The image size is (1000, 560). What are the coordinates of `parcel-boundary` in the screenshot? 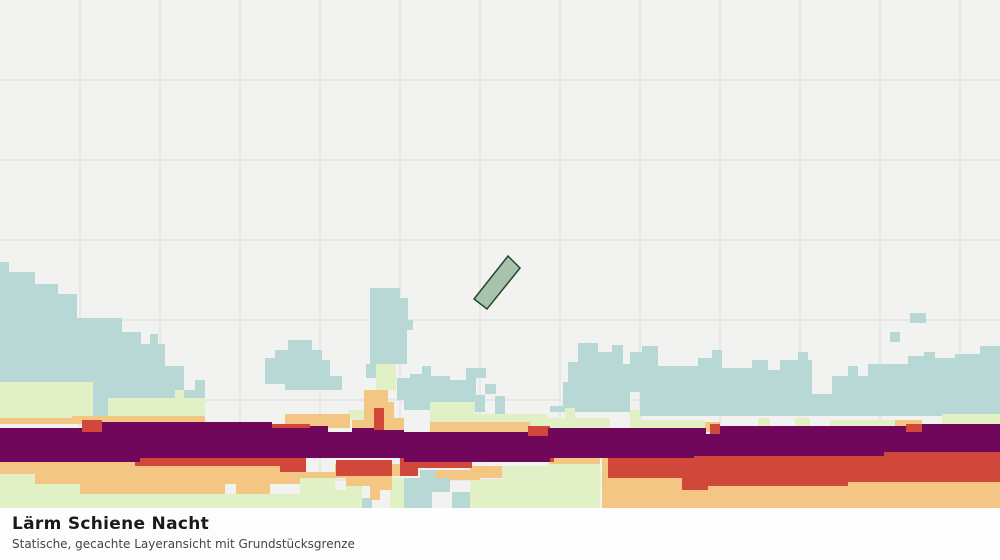 It's located at (497, 282).